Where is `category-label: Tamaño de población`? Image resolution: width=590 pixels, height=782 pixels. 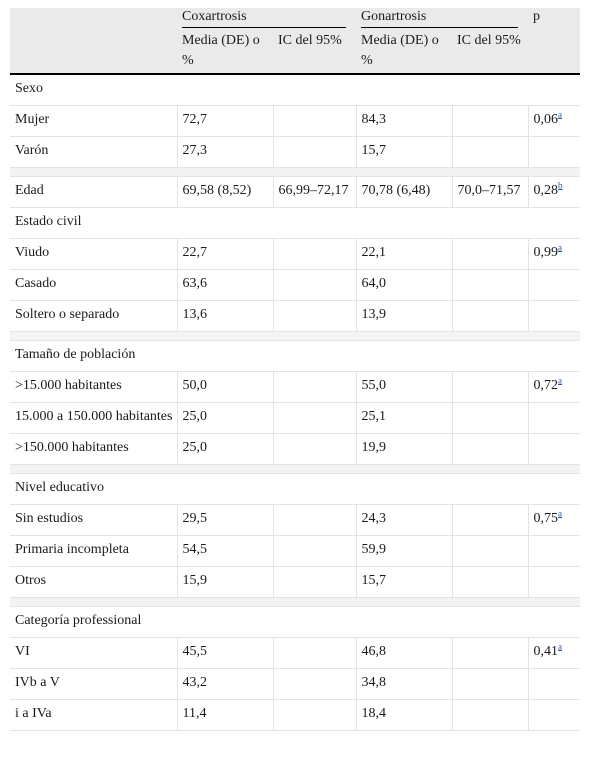 category-label: Tamaño de población is located at coordinates (295, 356).